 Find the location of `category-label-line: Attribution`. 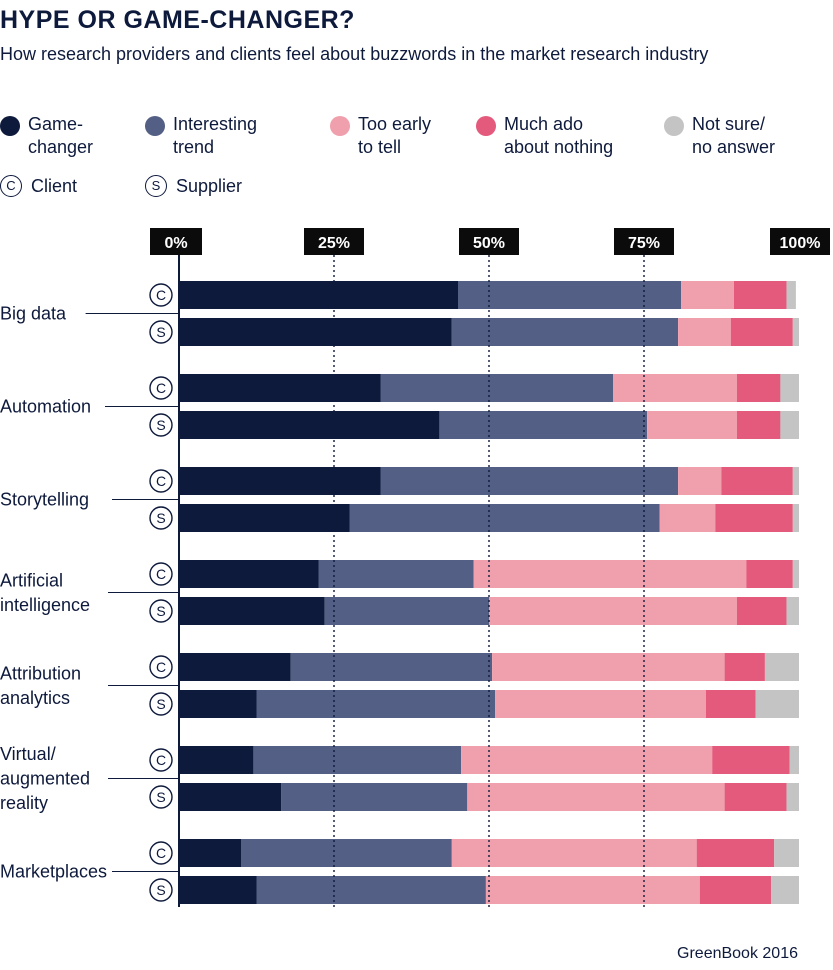

category-label-line: Attribution is located at coordinates (40, 673).